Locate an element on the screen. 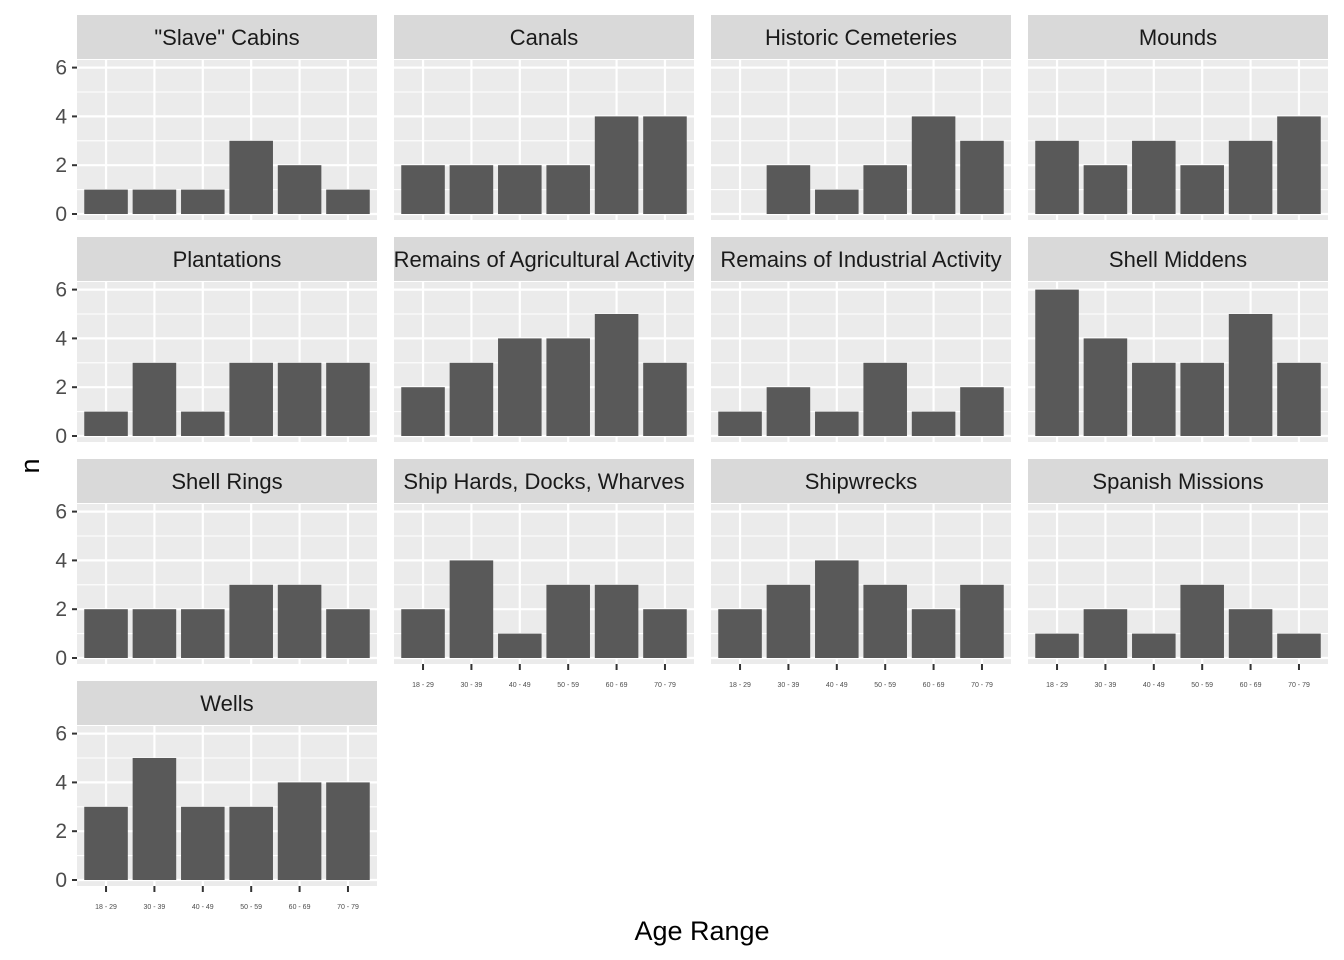 This screenshot has height=960, width=1344. y-tick-label: 2 is located at coordinates (61, 831).